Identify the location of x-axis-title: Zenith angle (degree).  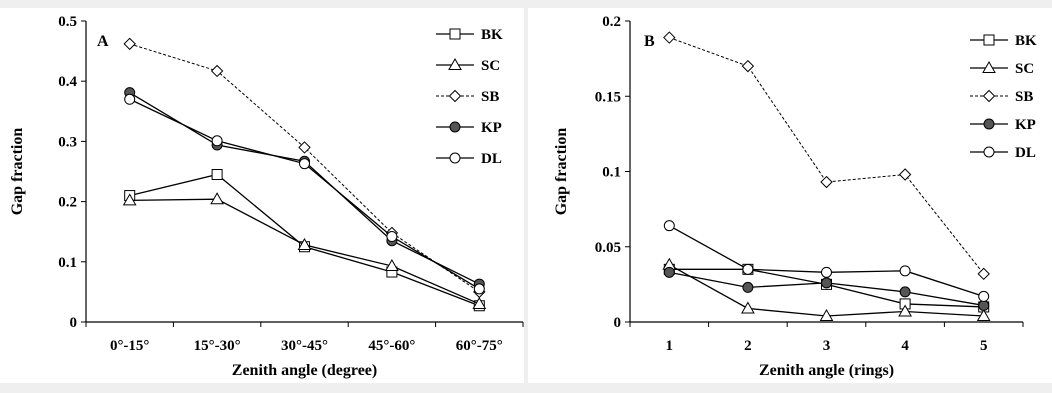
(304, 370).